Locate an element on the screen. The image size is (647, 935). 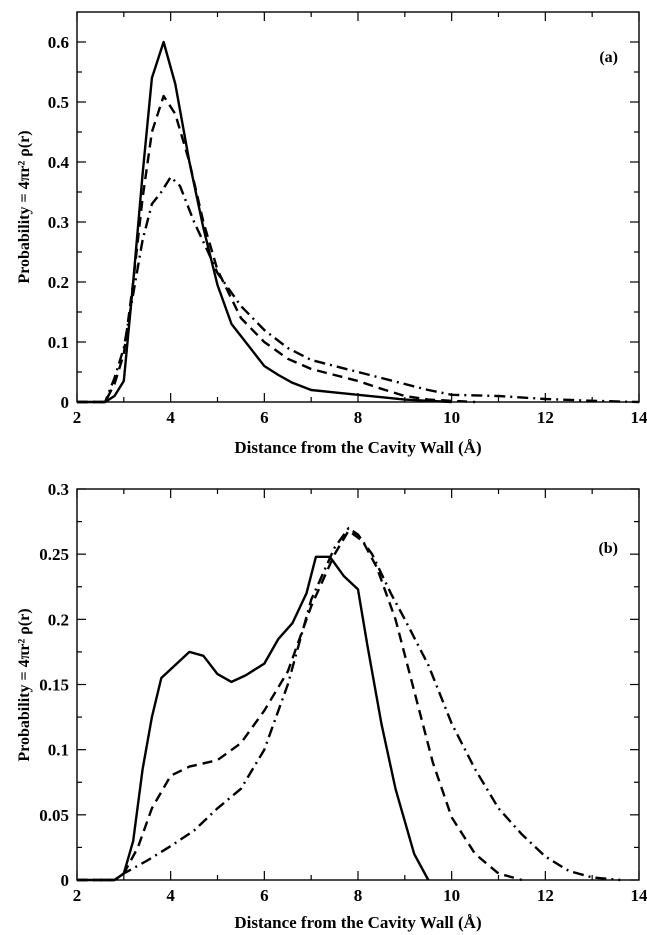
x-tick-label-a: 12 is located at coordinates (545, 417).